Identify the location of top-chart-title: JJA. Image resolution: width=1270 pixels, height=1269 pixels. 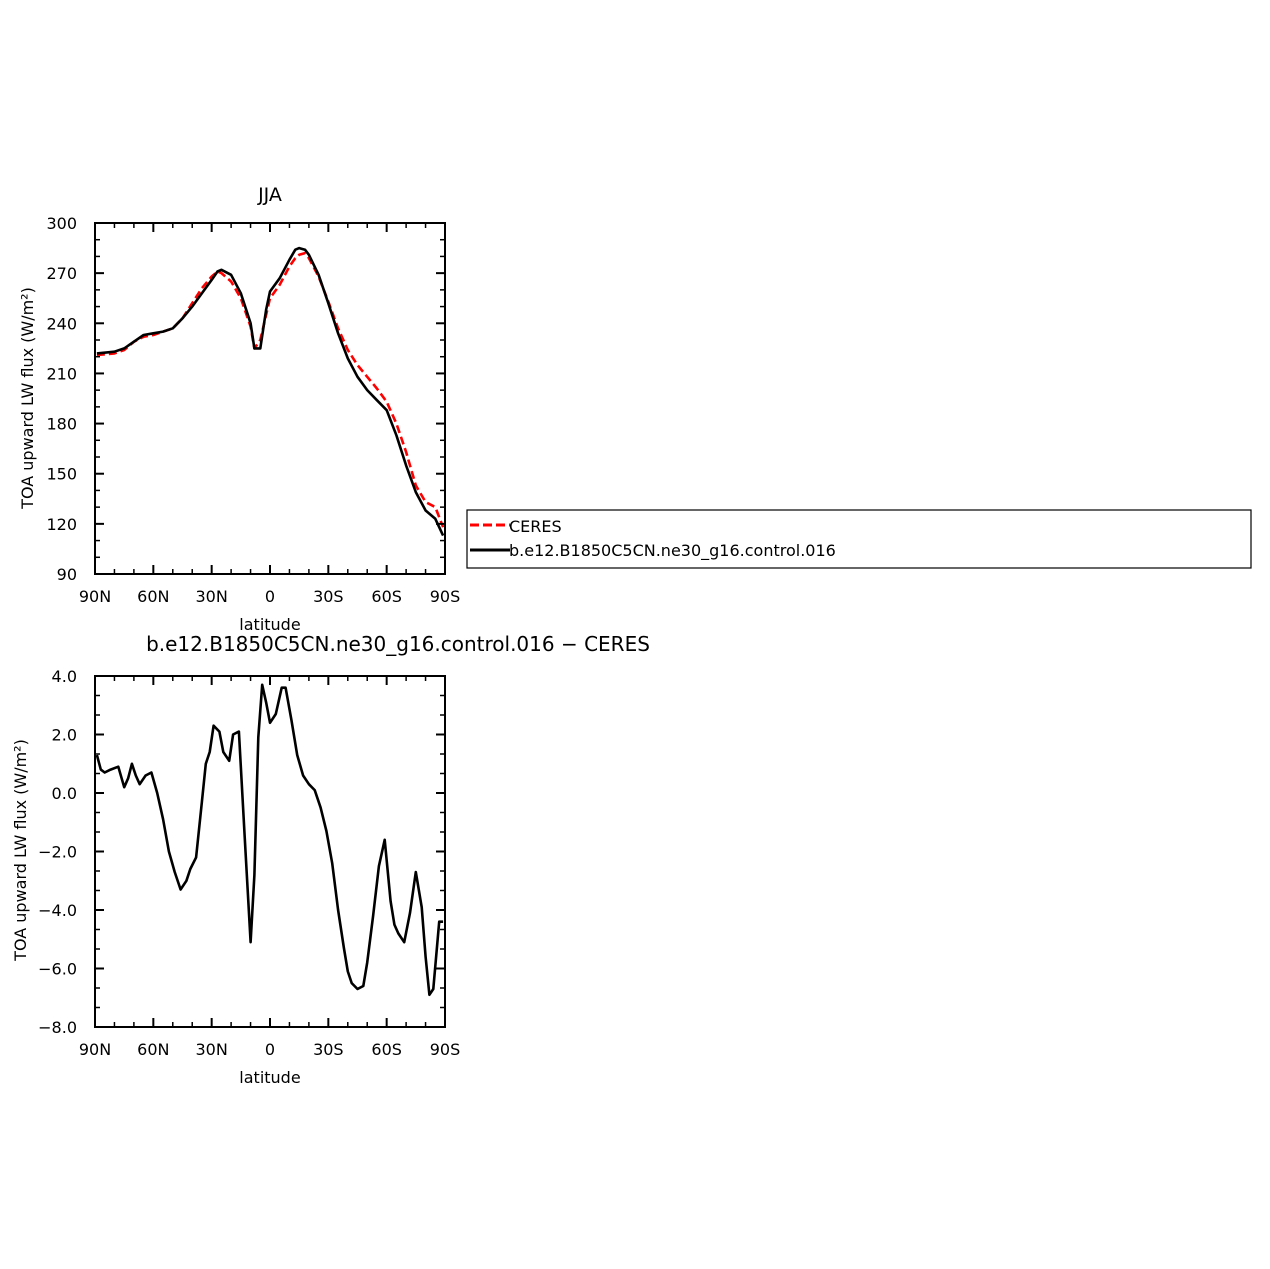
(269, 195).